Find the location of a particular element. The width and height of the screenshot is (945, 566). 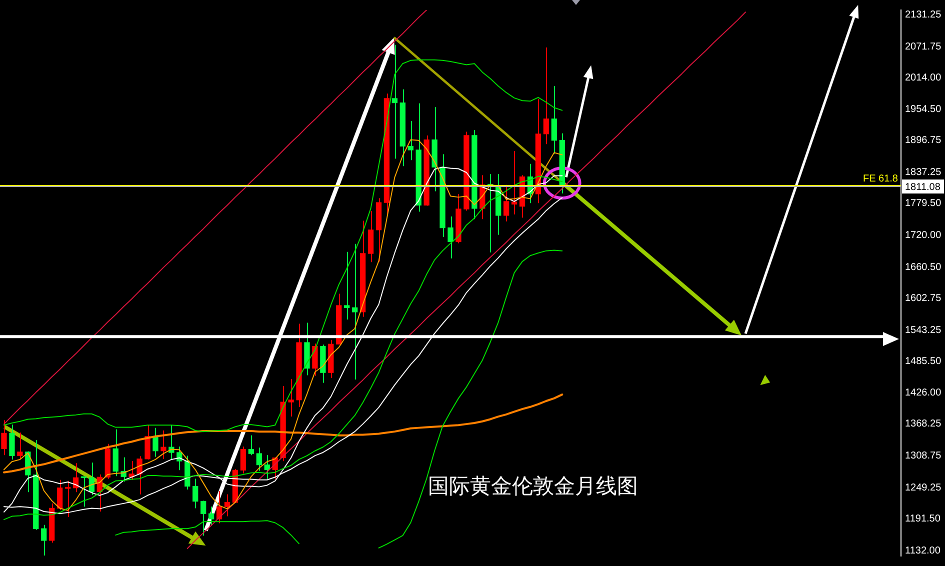

y-tick-label: 1543.25 is located at coordinates (923, 330).